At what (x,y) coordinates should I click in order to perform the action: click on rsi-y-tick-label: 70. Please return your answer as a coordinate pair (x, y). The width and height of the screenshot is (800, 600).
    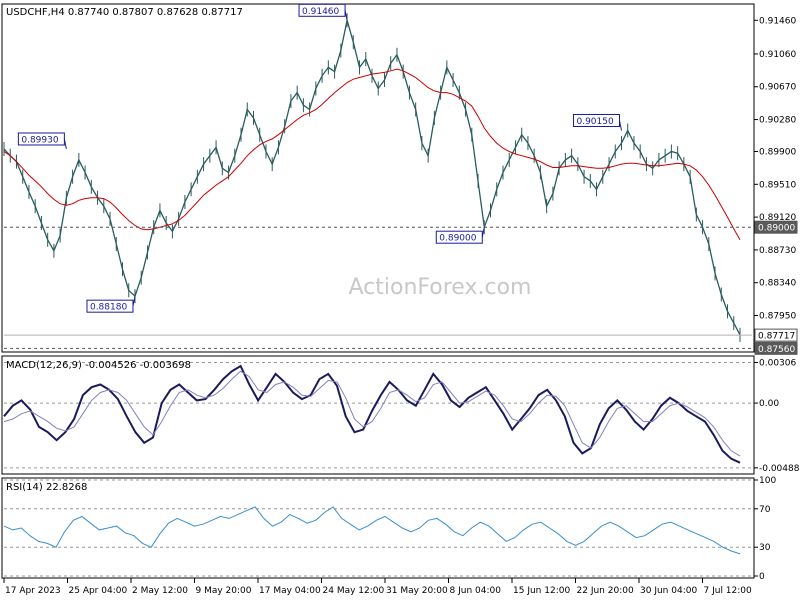
    Looking at the image, I should click on (765, 510).